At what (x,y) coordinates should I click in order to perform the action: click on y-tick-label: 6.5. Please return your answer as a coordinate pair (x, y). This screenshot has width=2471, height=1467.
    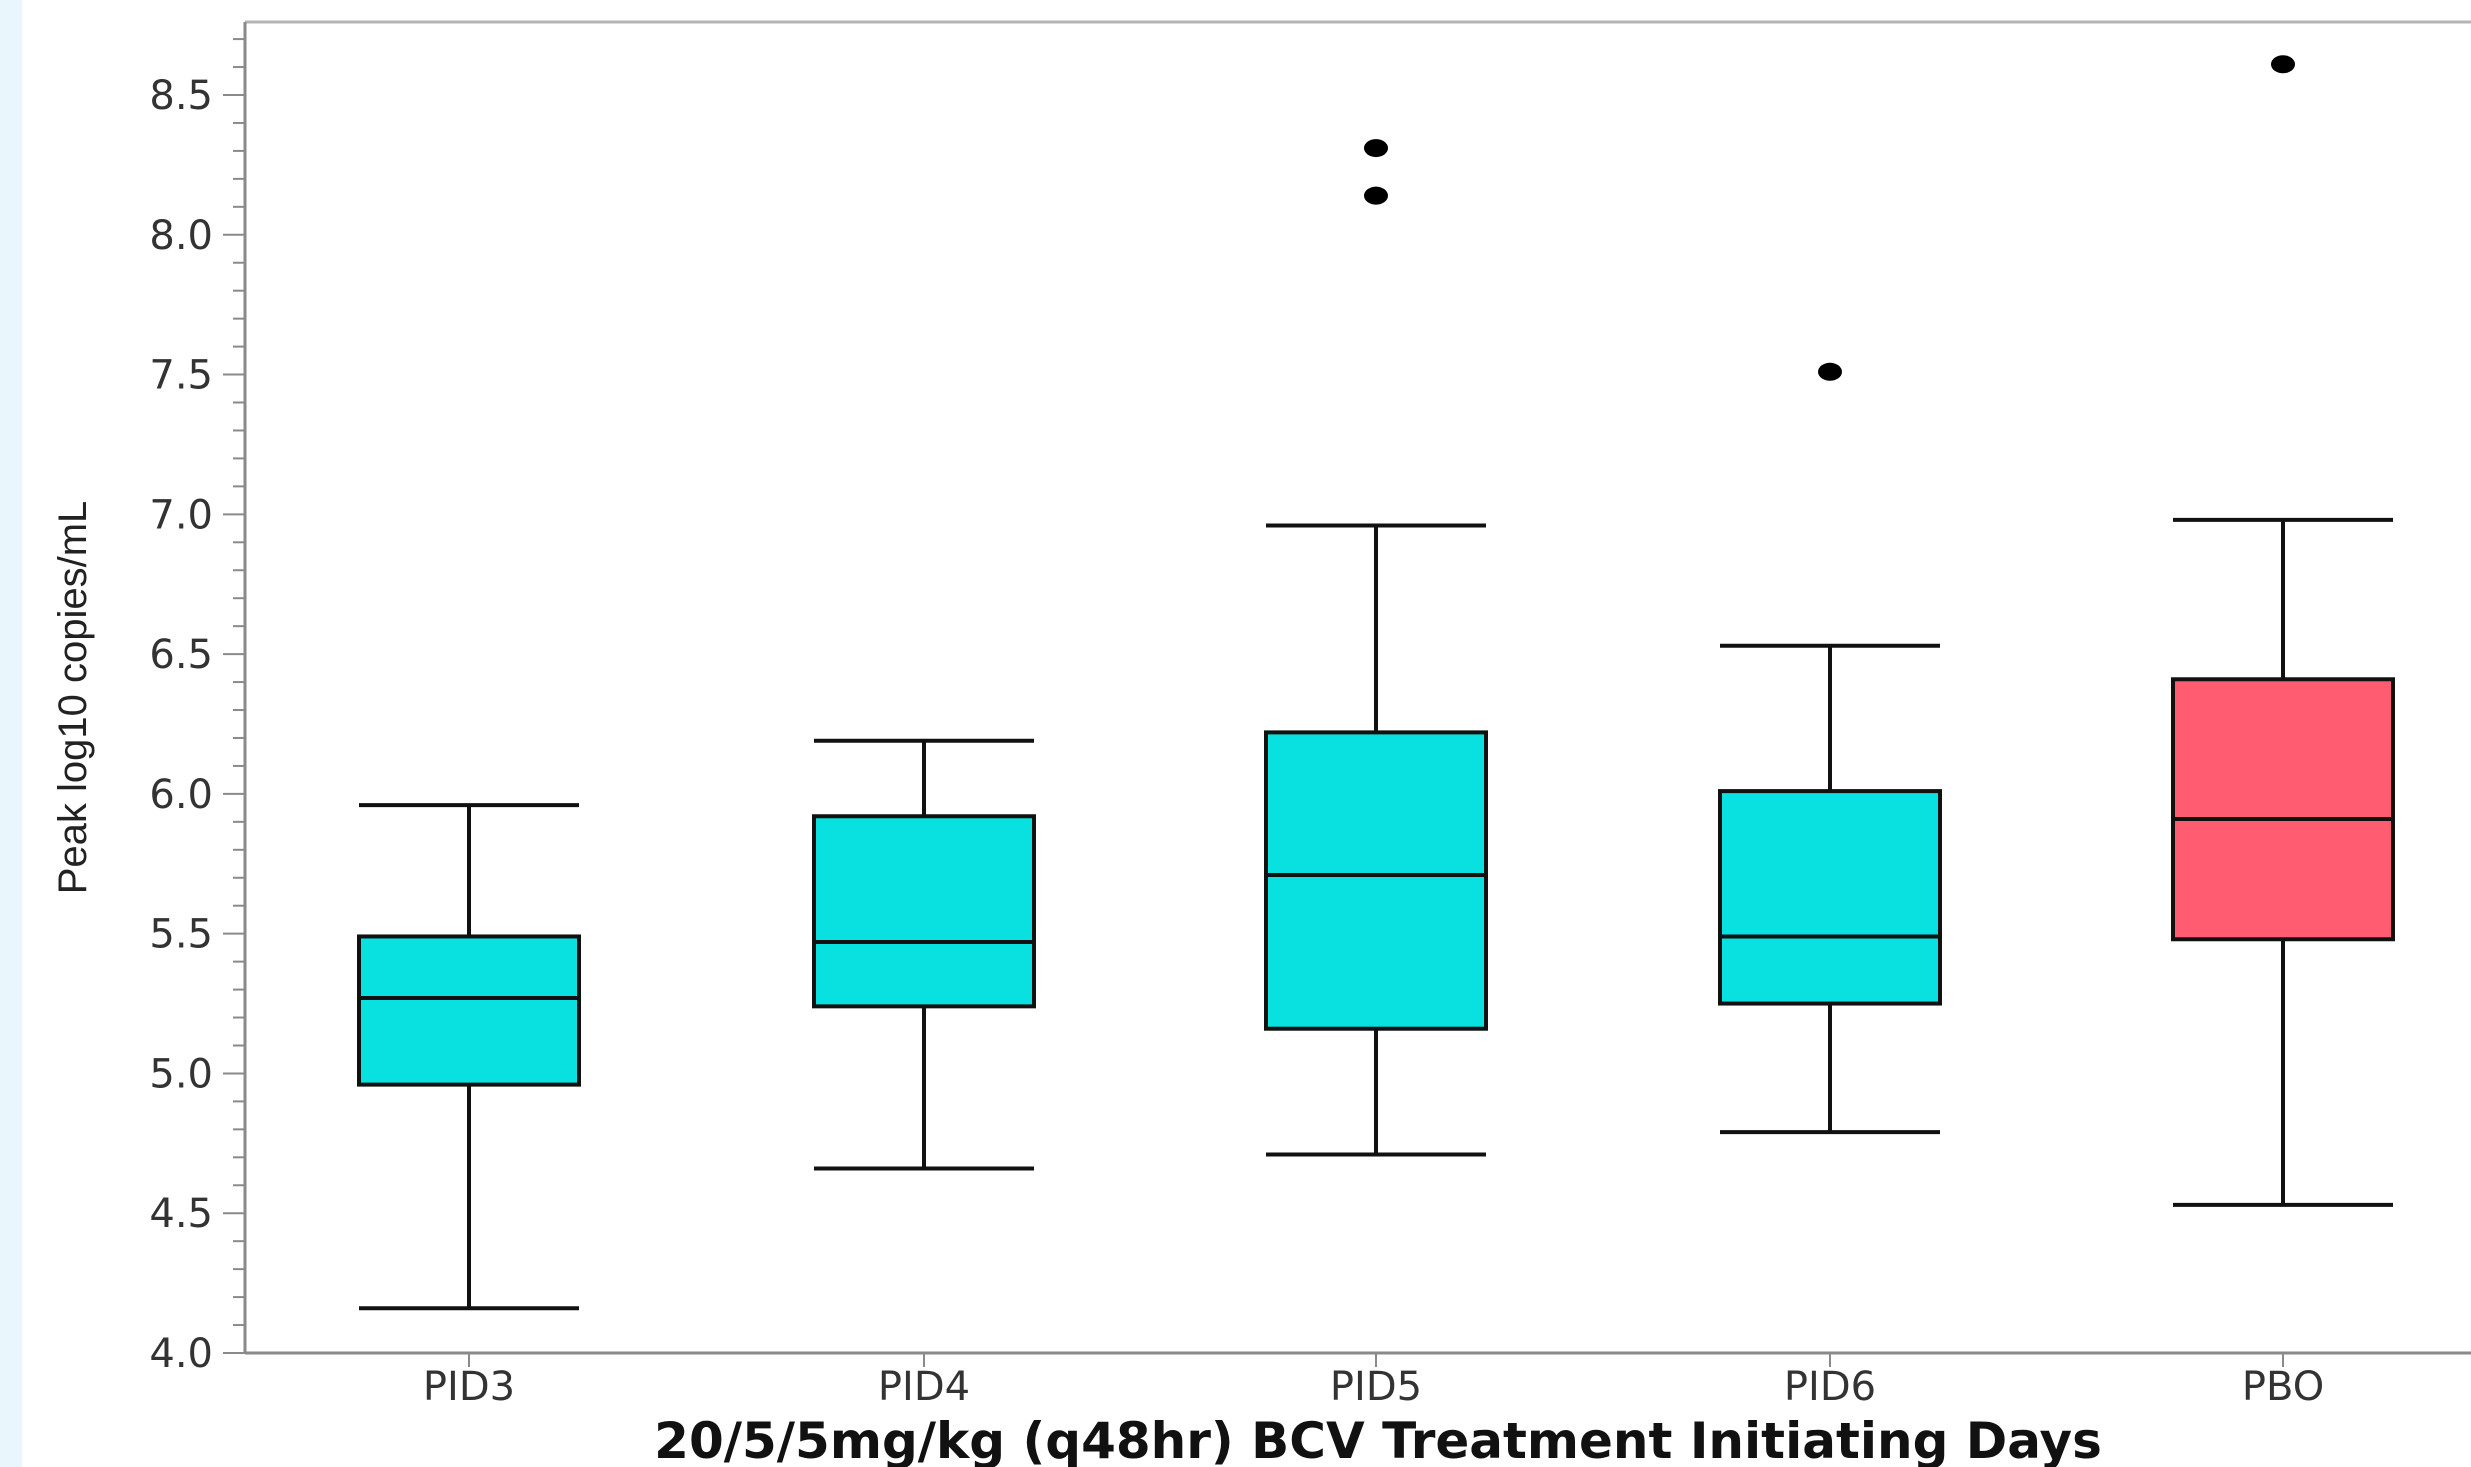
    Looking at the image, I should click on (181, 655).